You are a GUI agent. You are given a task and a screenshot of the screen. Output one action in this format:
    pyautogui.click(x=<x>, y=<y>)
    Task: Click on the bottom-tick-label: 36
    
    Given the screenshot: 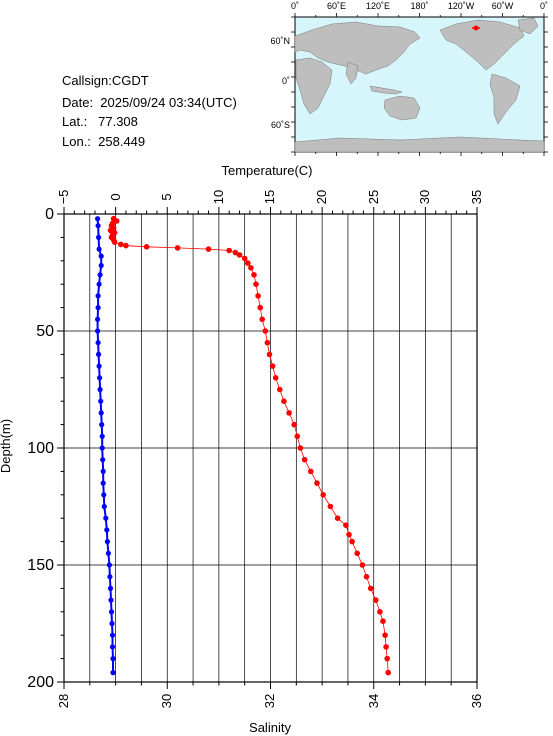 What is the action you would take?
    pyautogui.click(x=476, y=701)
    